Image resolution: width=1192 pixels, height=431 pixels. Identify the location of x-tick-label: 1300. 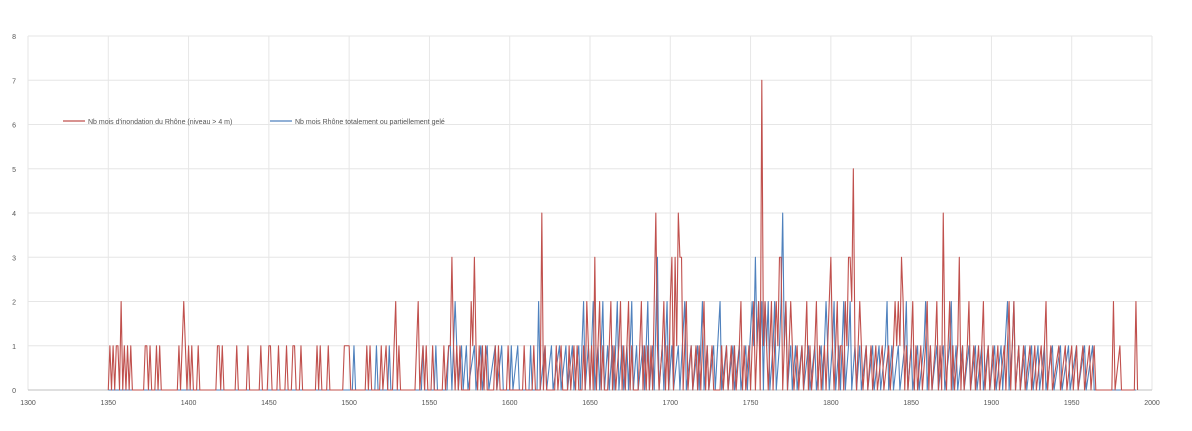
(28, 403).